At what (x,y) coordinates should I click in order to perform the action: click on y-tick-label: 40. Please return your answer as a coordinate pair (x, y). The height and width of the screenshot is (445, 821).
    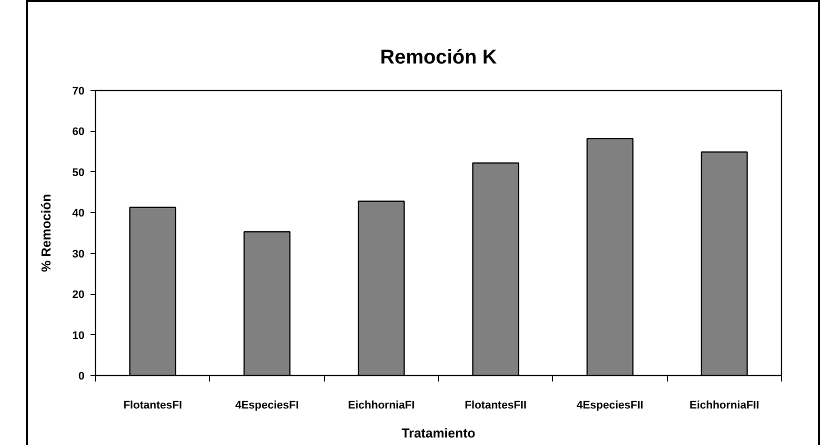
    Looking at the image, I should click on (78, 214).